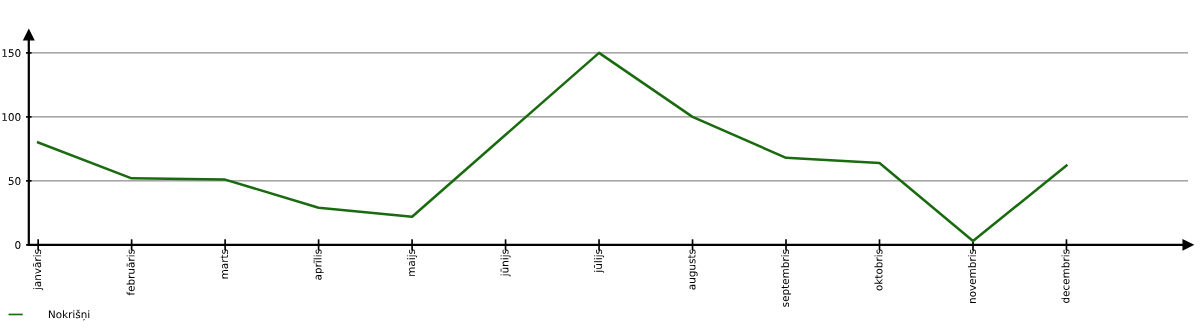 The width and height of the screenshot is (1200, 330). I want to click on x-tick-label: marts, so click(224, 264).